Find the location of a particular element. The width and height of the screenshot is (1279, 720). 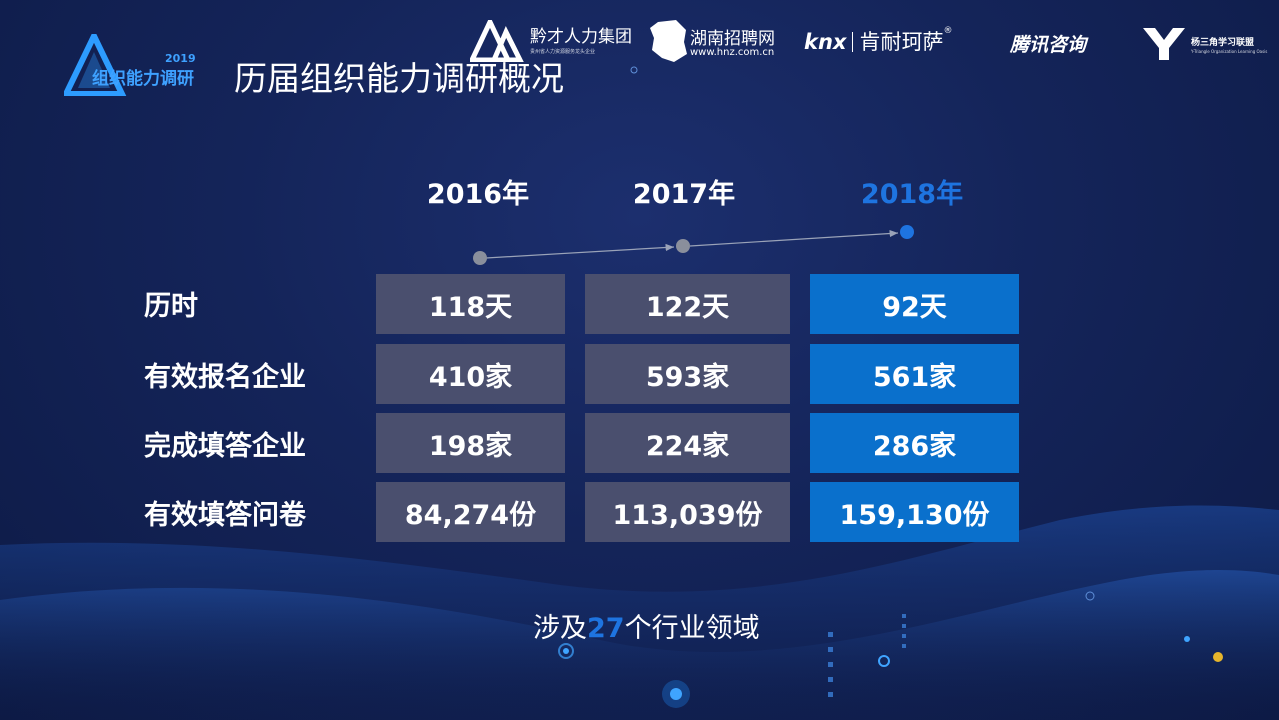

row-label-registered: 有效报名企业 is located at coordinates (225, 377).